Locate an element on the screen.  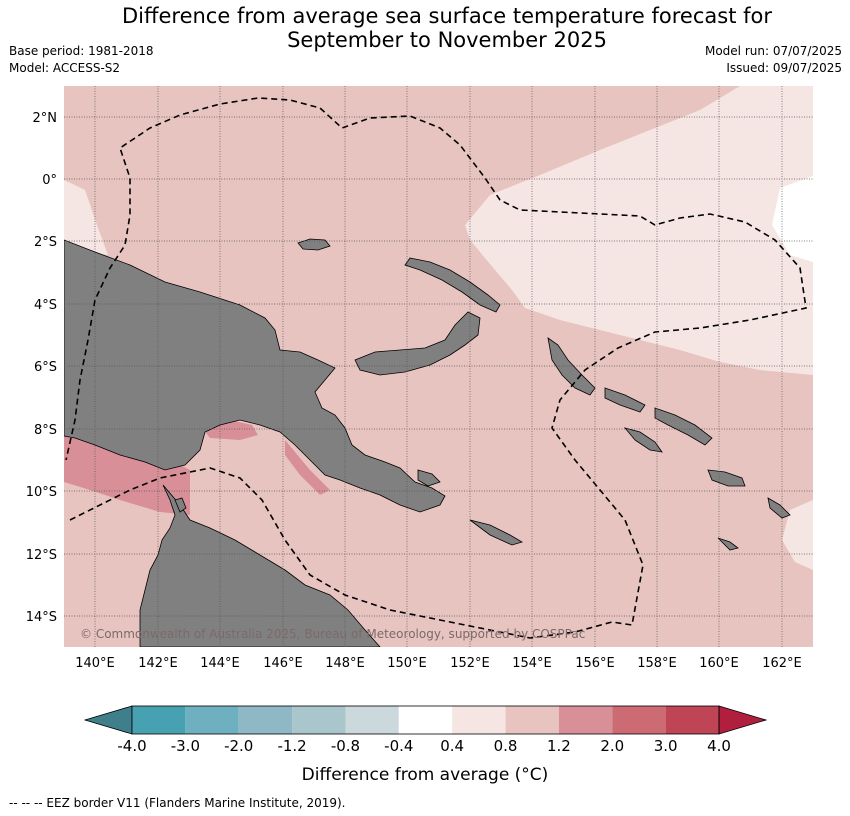
cape-york-land is located at coordinates (260, 565).